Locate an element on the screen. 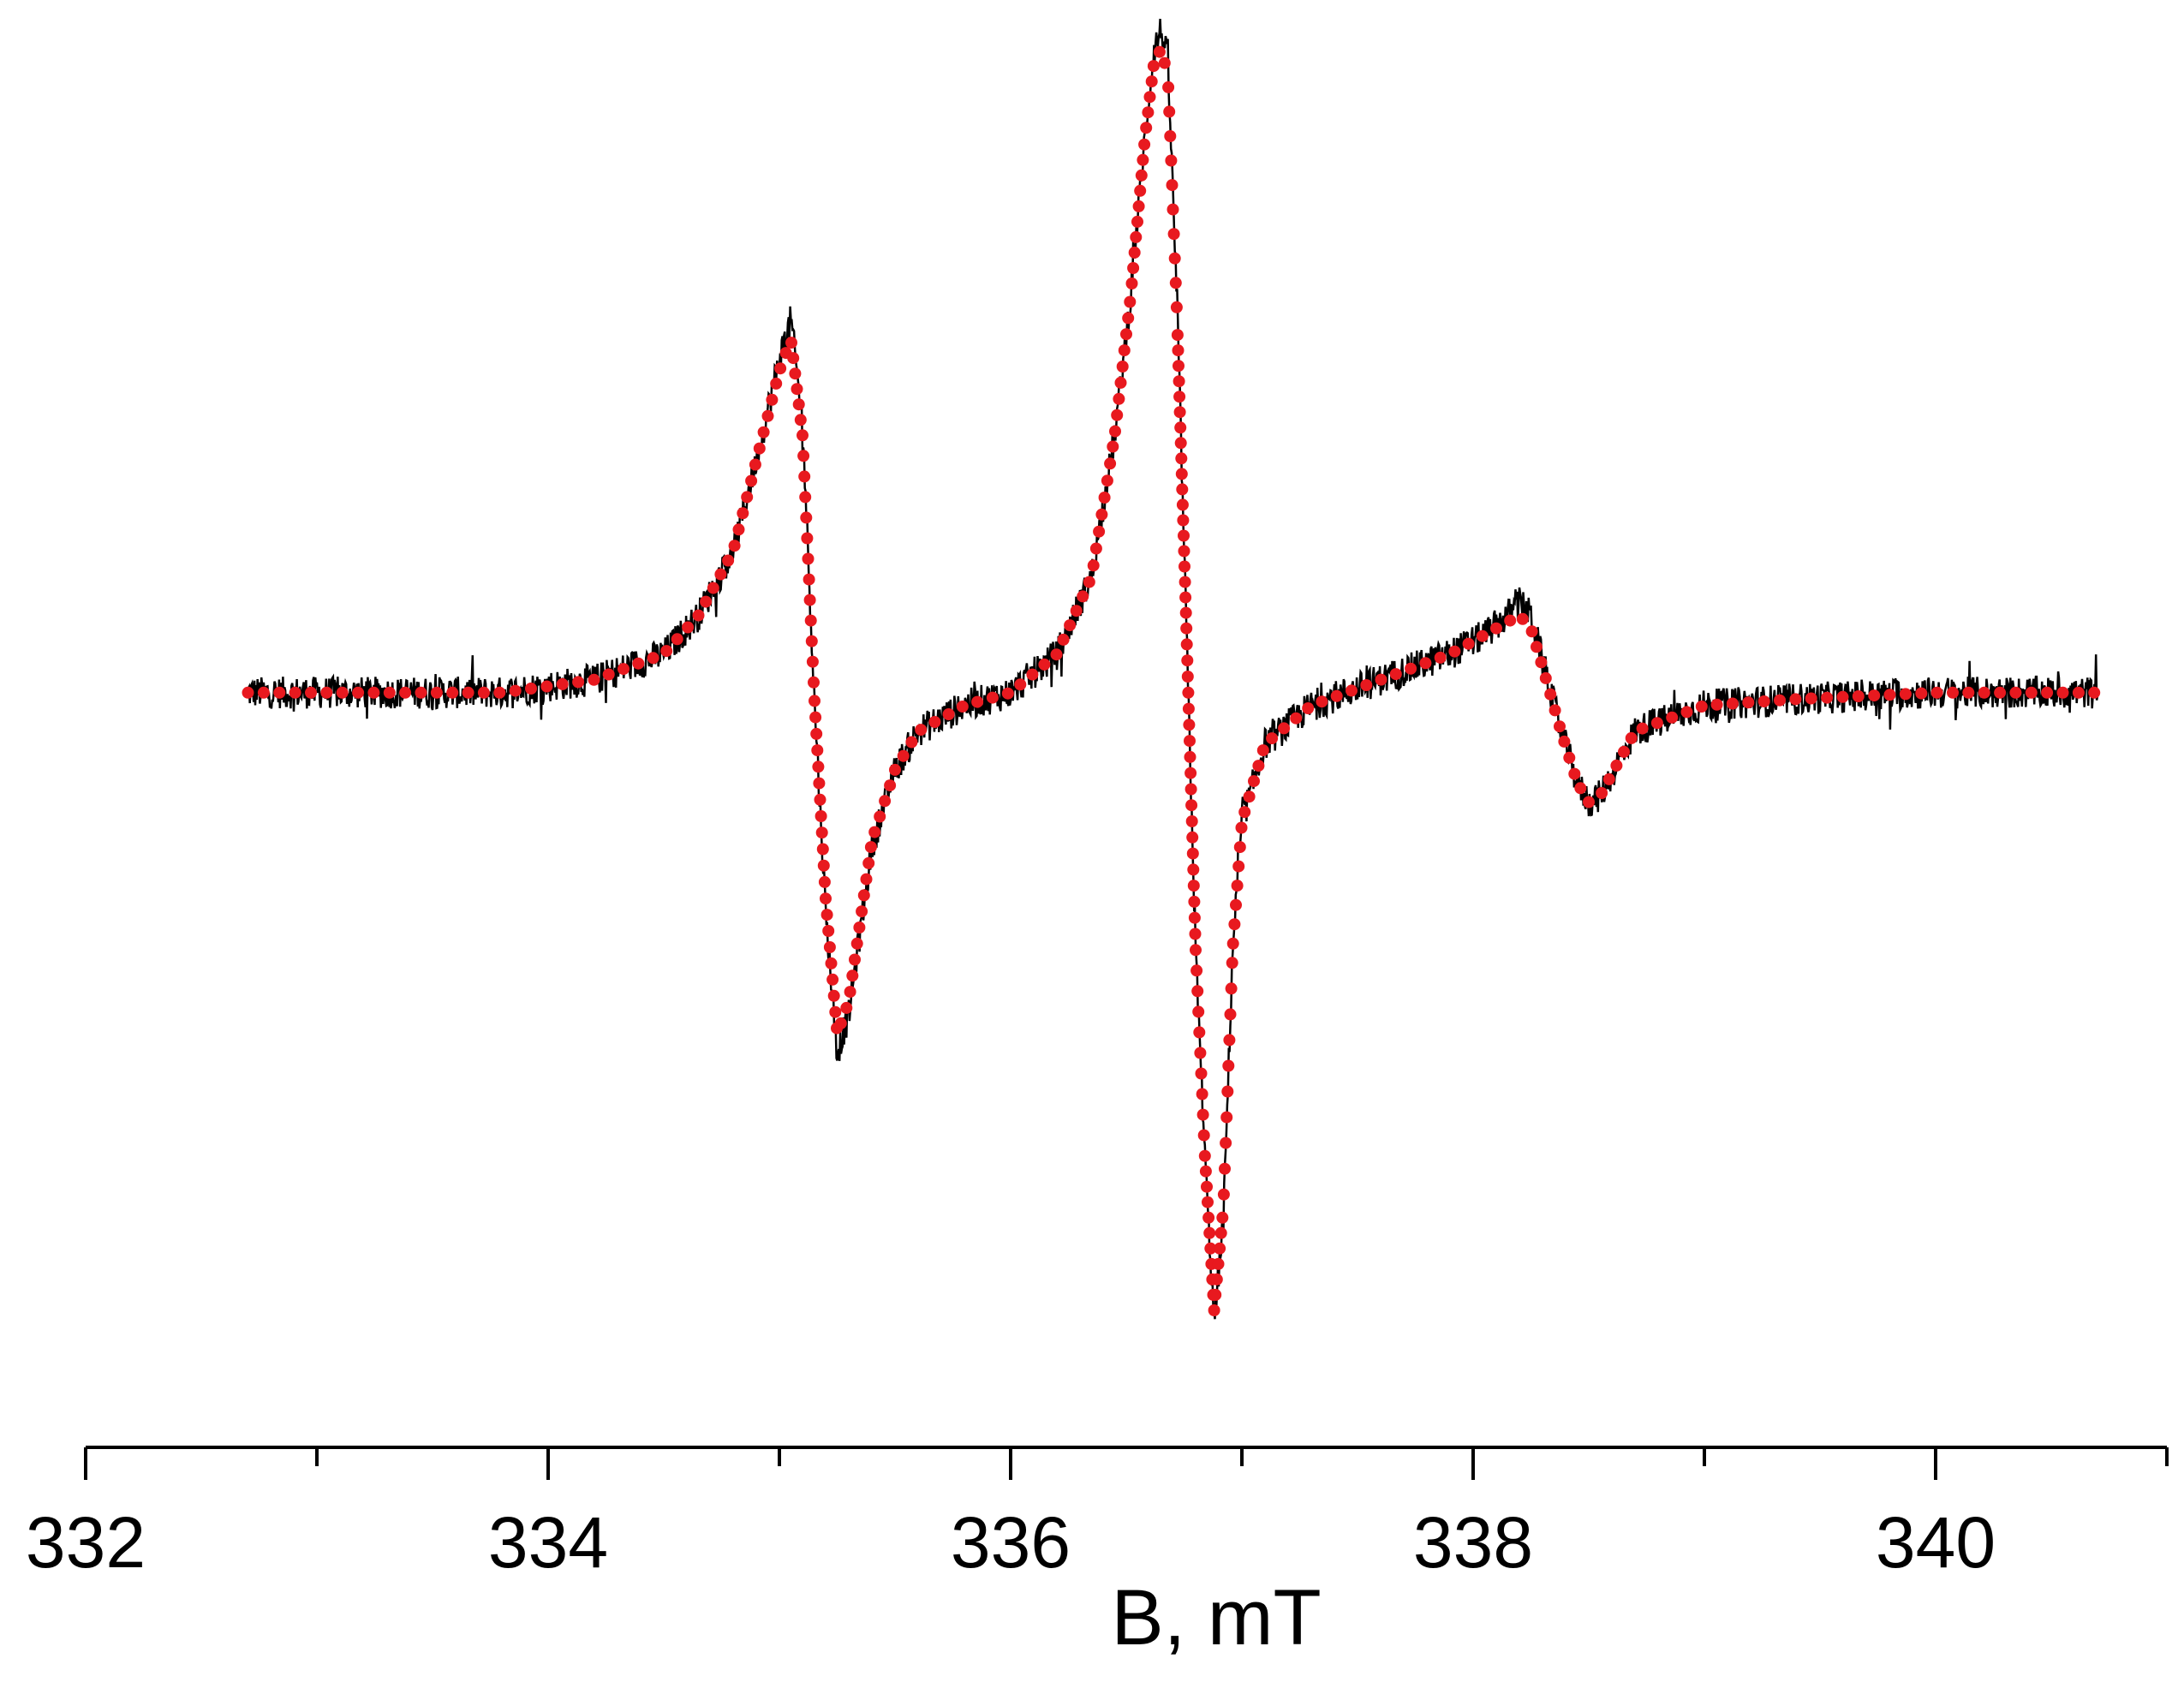 This screenshot has width=2184, height=1688. x-tick-label: 338 is located at coordinates (1473, 1542).